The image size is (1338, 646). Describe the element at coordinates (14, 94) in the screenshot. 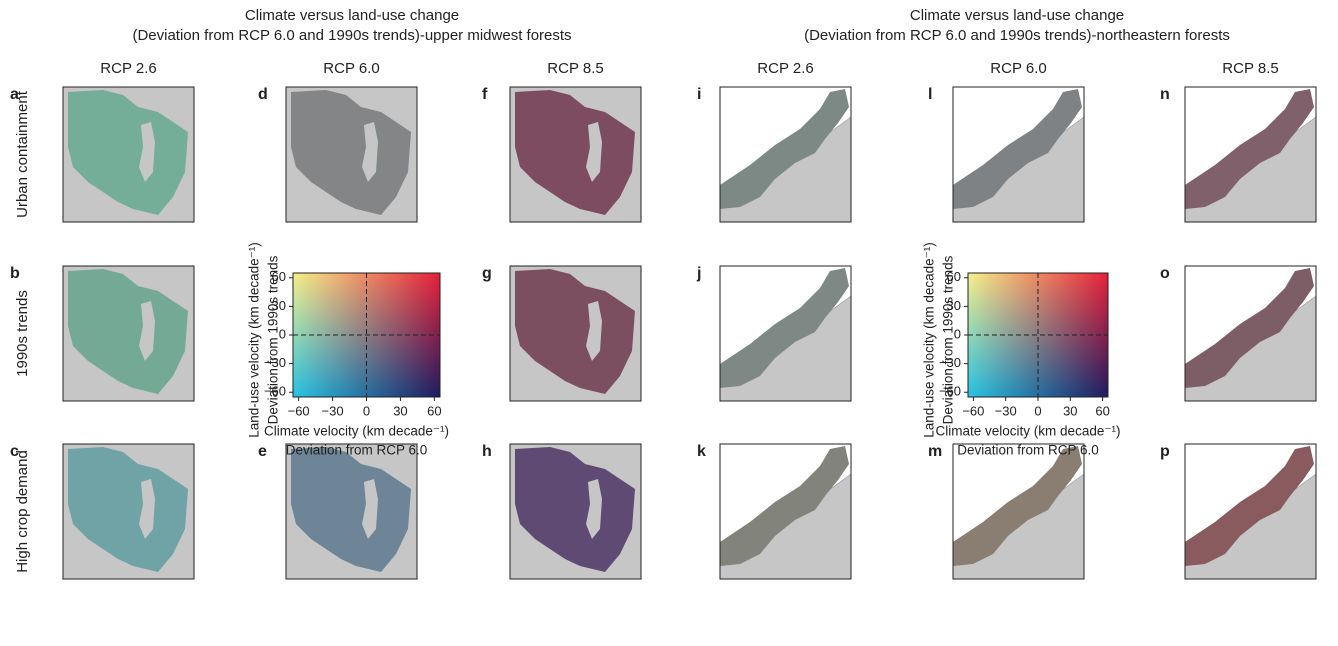

I see `panel-letter: a` at that location.